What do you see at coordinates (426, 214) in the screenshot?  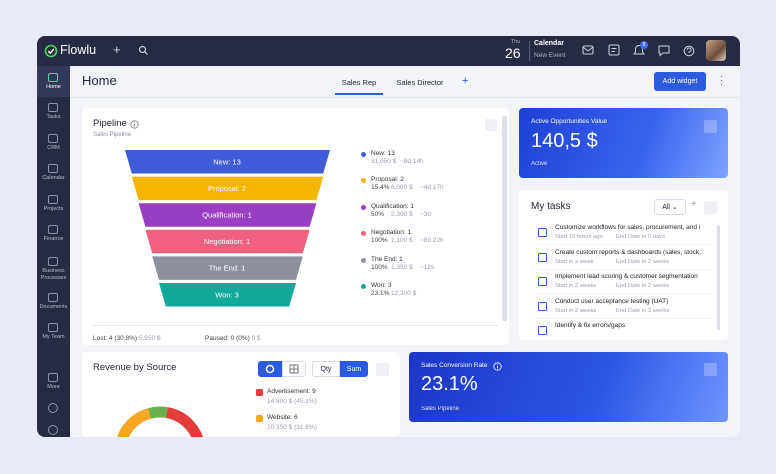 I see `legend-time: ~3d` at bounding box center [426, 214].